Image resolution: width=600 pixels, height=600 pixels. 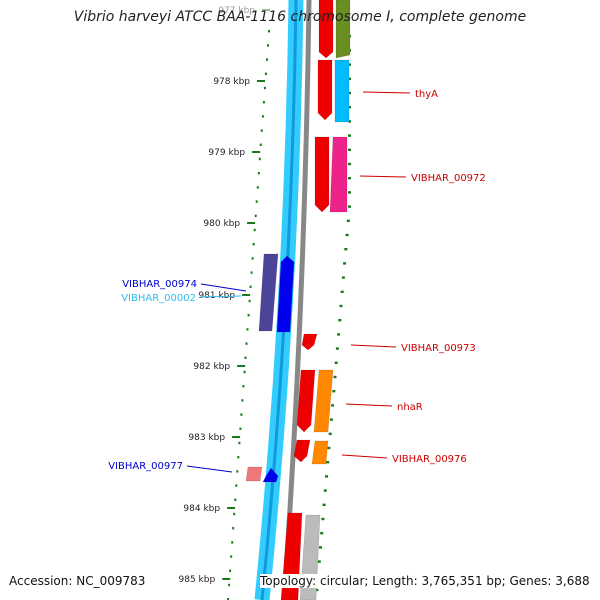 What do you see at coordinates (231, 82) in the screenshot?
I see `ruler-label: 978 kbp` at bounding box center [231, 82].